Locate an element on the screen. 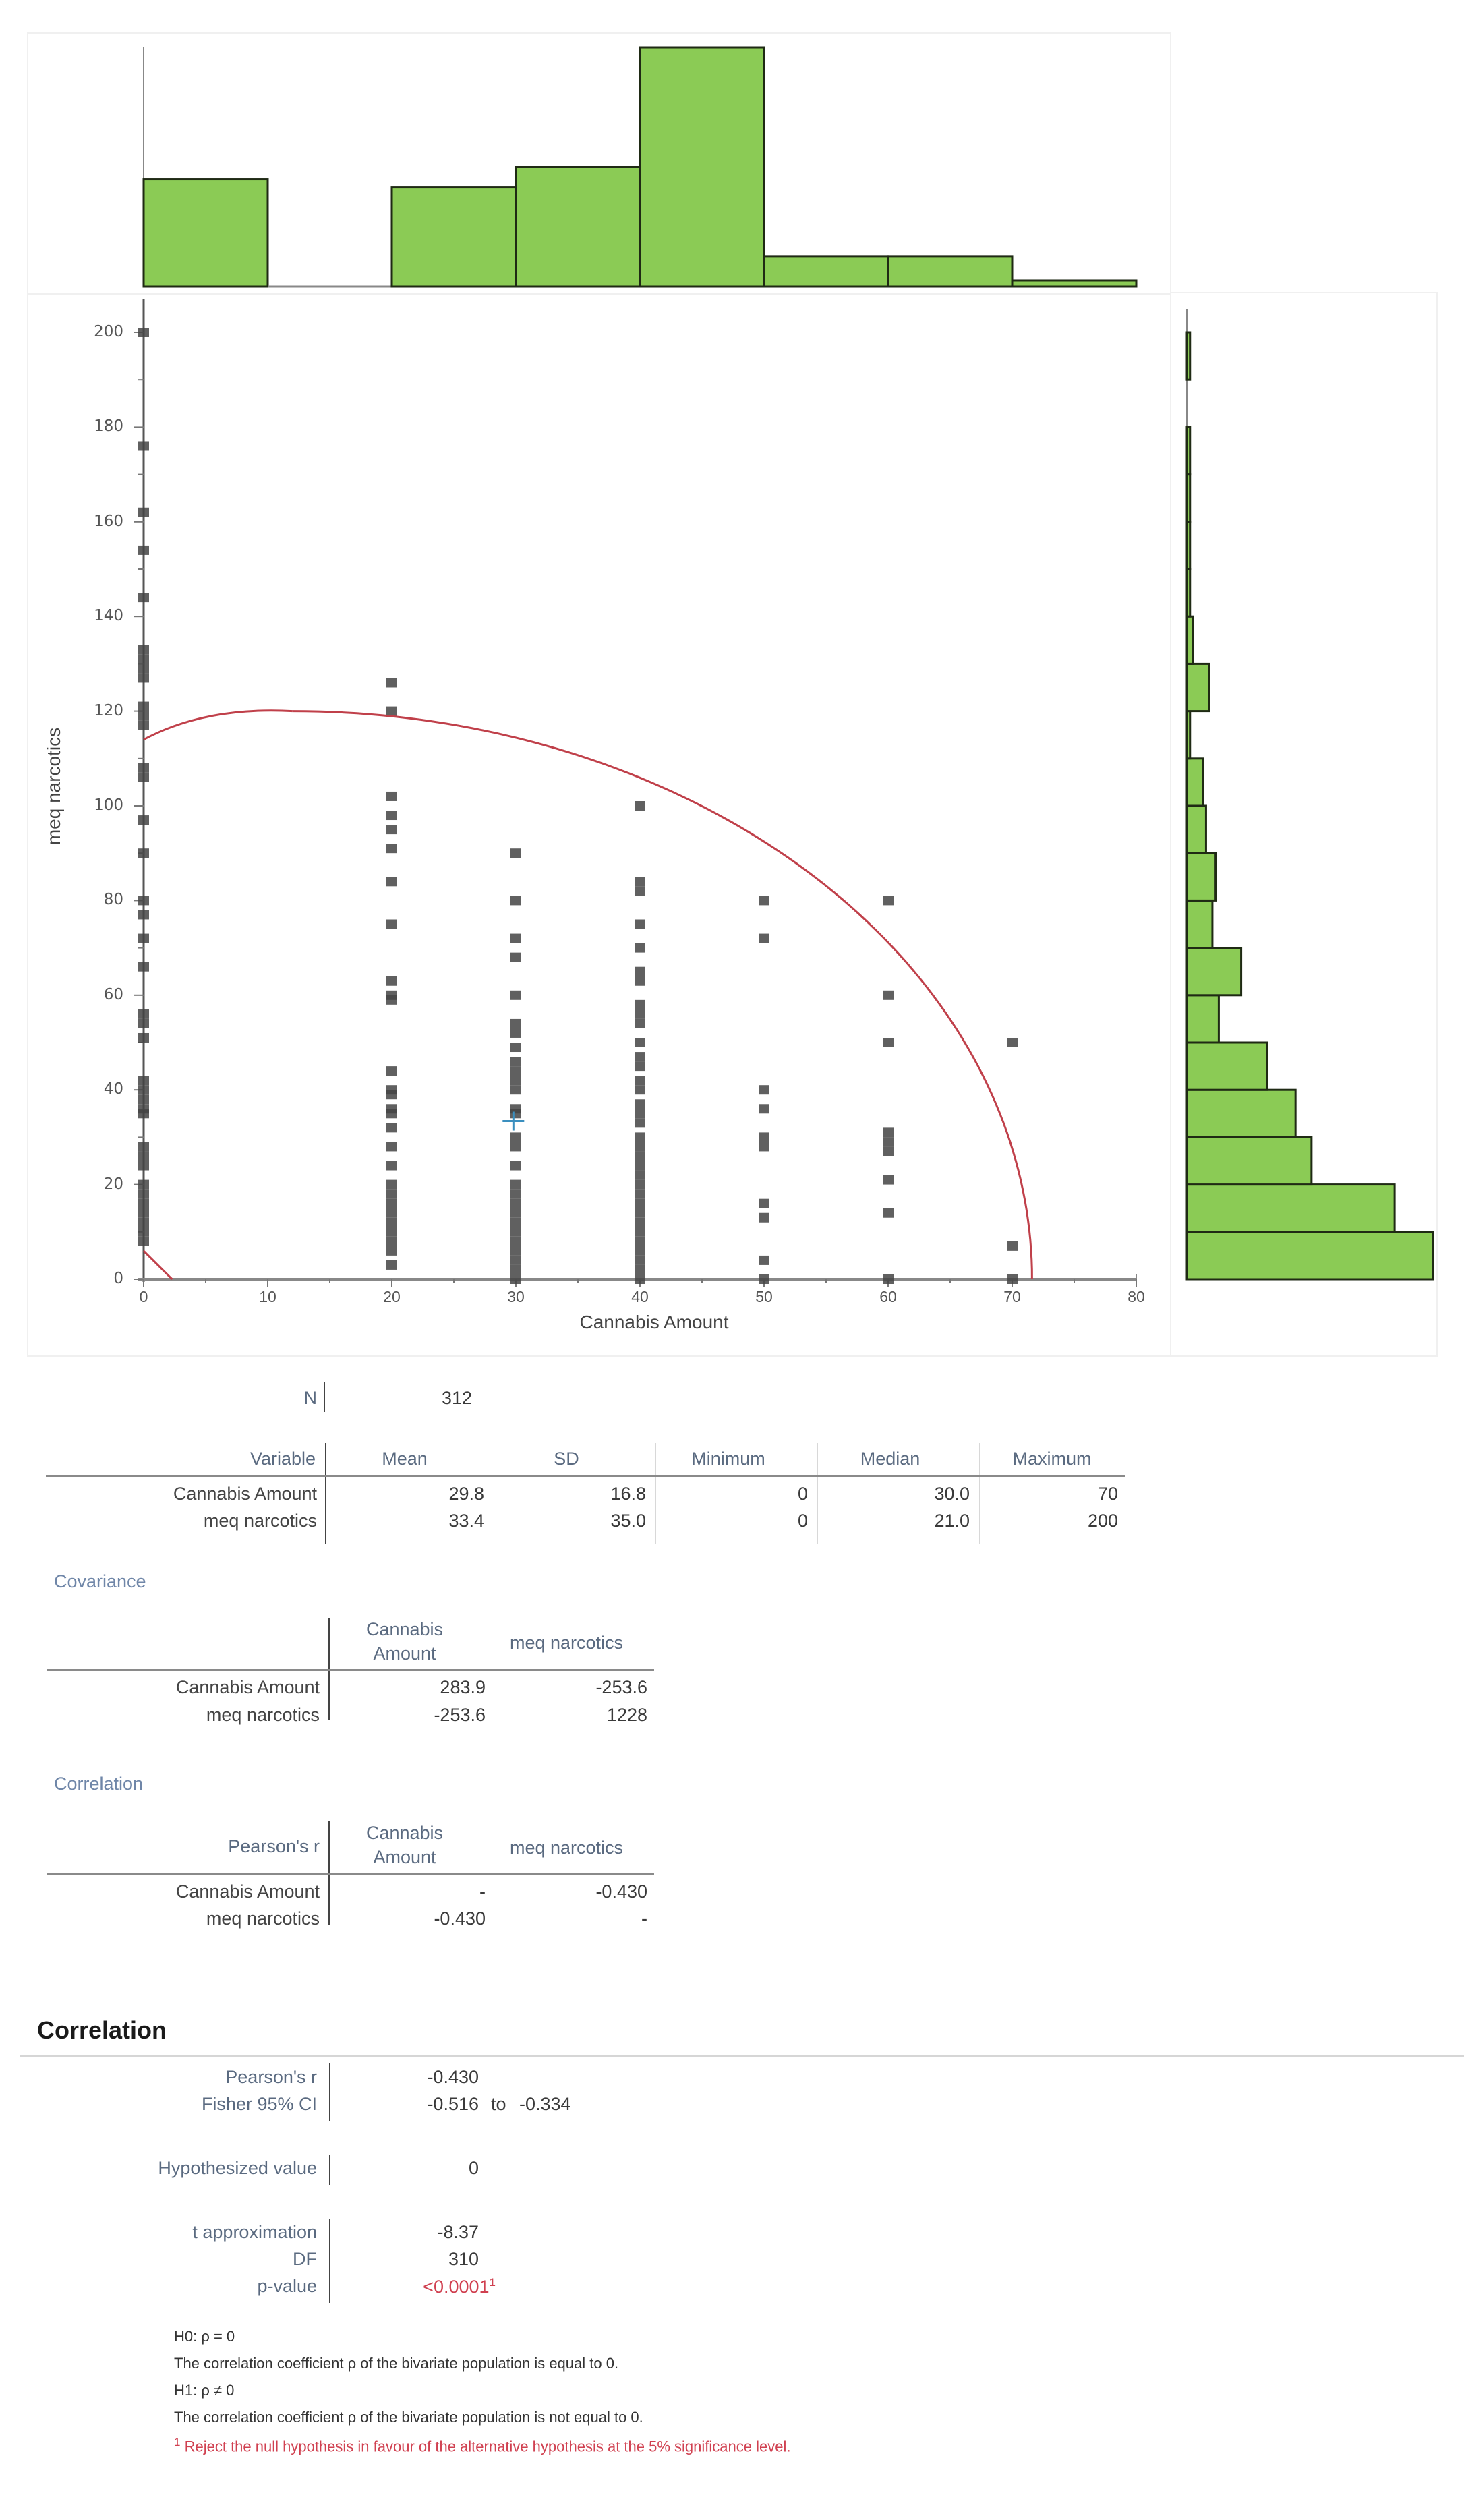 The height and width of the screenshot is (2520, 1464). row-label: meq narcotics is located at coordinates (263, 1715).